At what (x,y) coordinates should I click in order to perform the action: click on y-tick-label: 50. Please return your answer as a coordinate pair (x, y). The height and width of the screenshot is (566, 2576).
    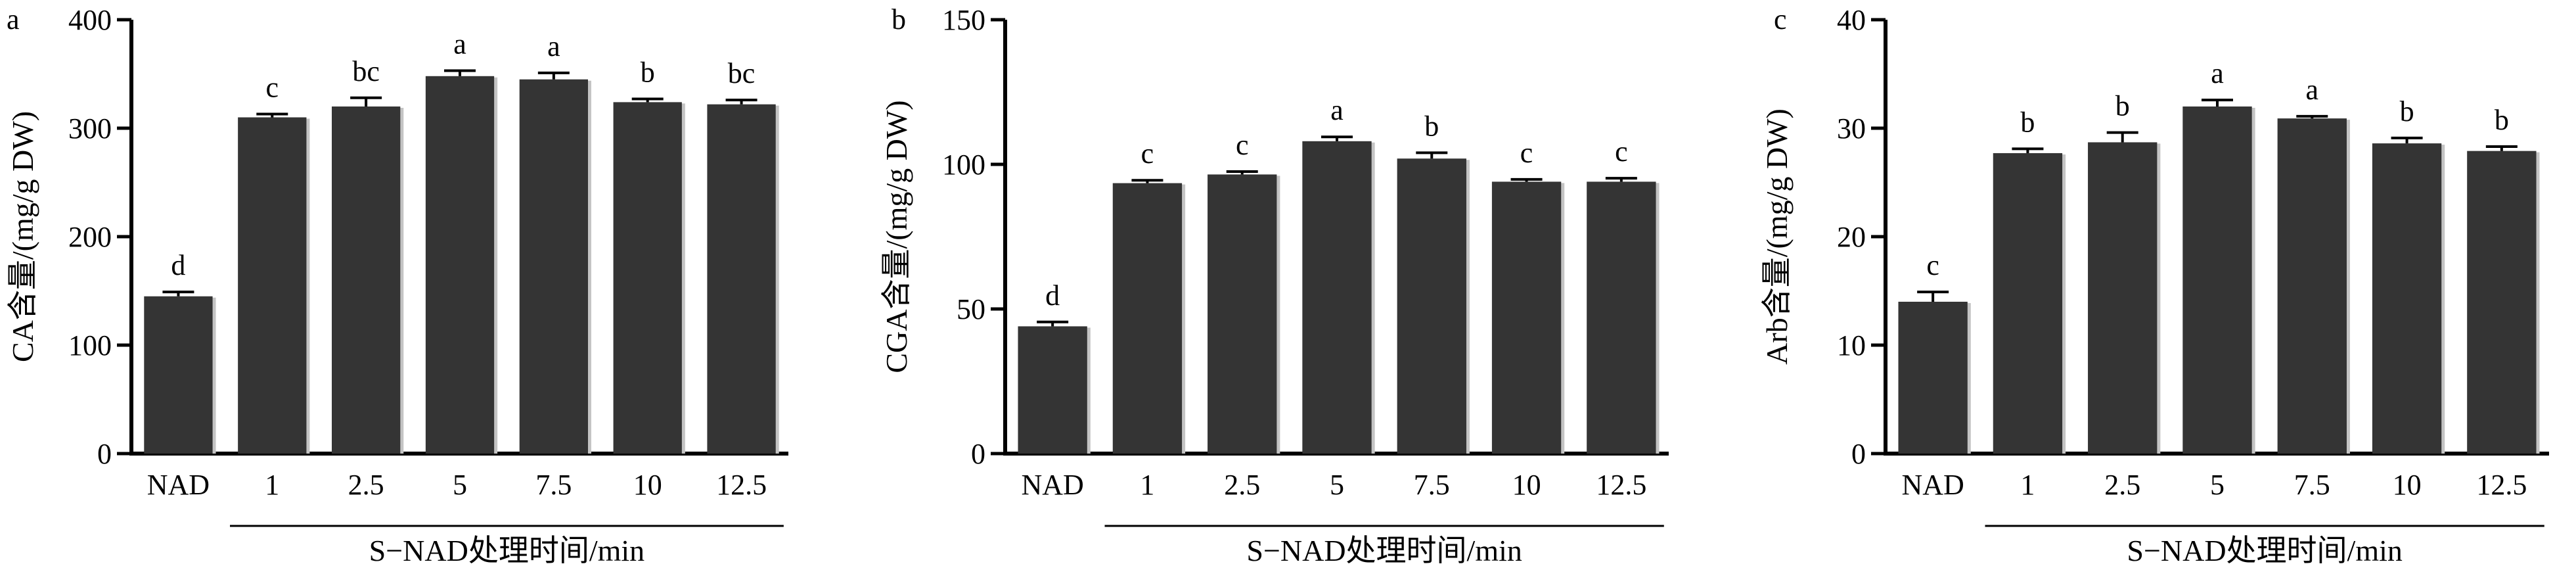
    Looking at the image, I should click on (971, 309).